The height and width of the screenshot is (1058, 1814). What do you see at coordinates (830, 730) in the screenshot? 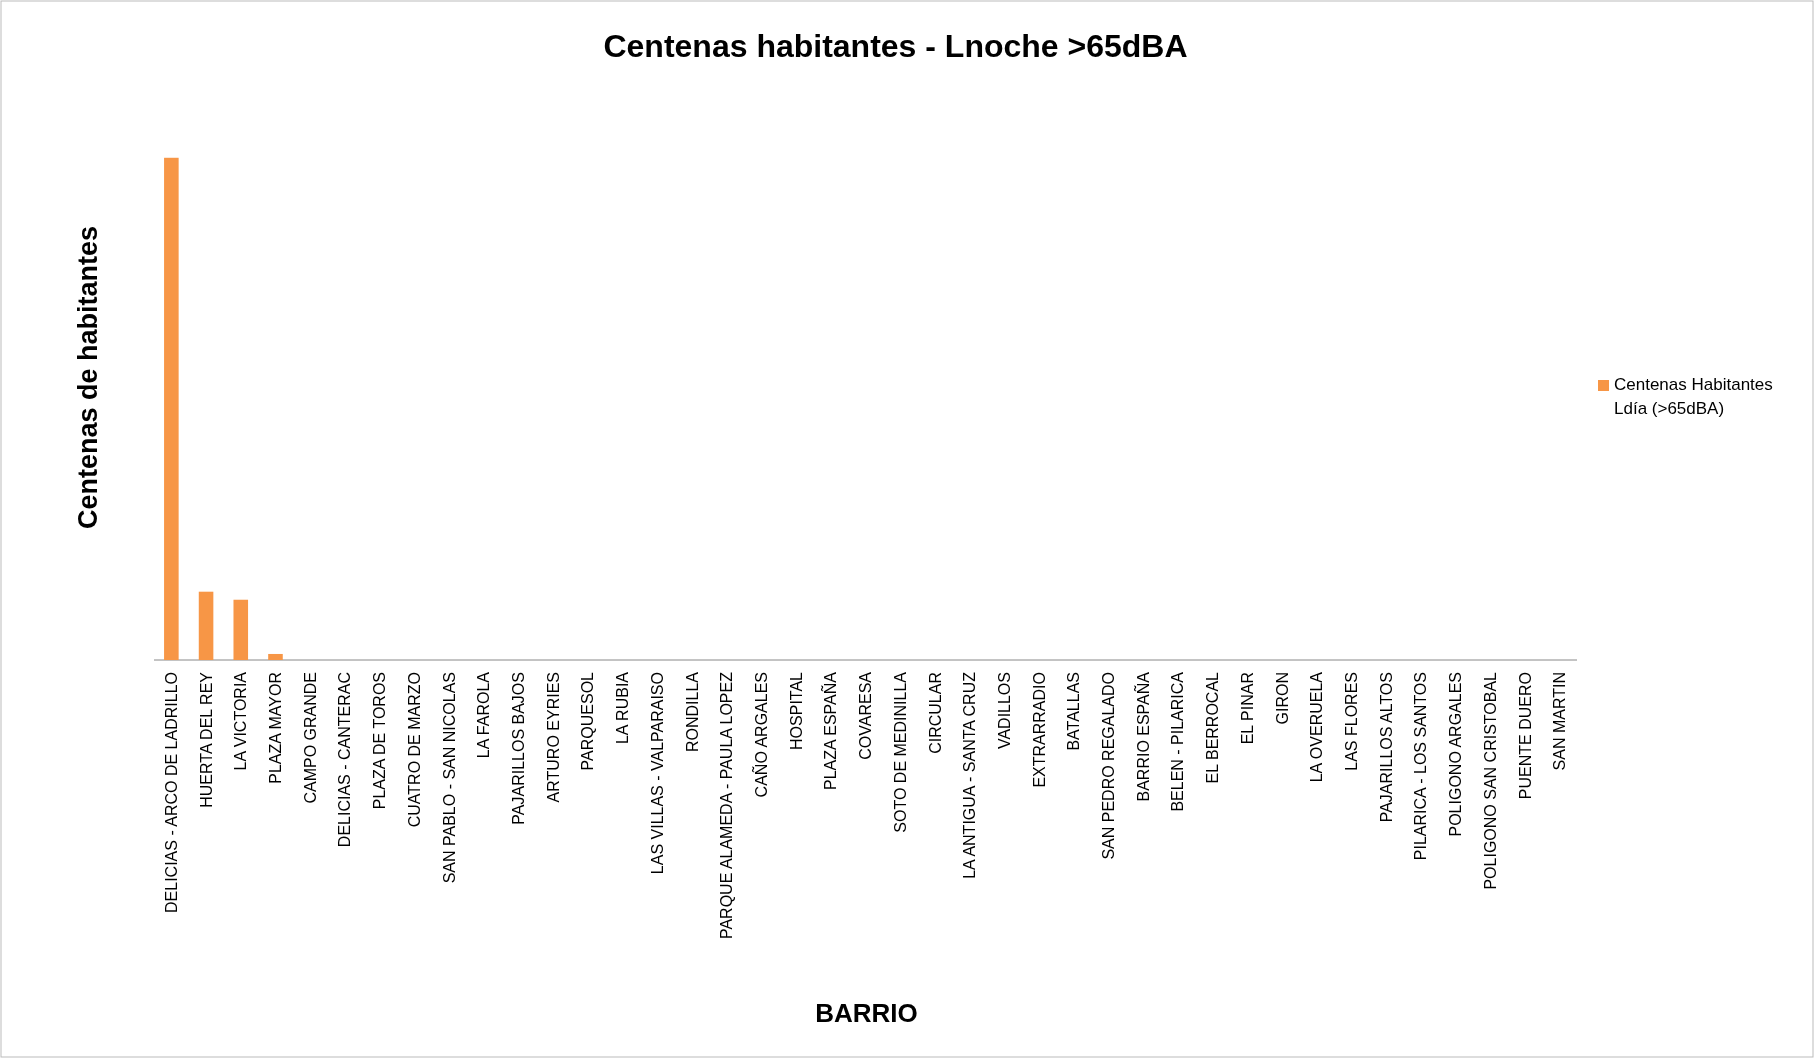
I see `x-tick-label: PLAZA ESPAÑA` at bounding box center [830, 730].